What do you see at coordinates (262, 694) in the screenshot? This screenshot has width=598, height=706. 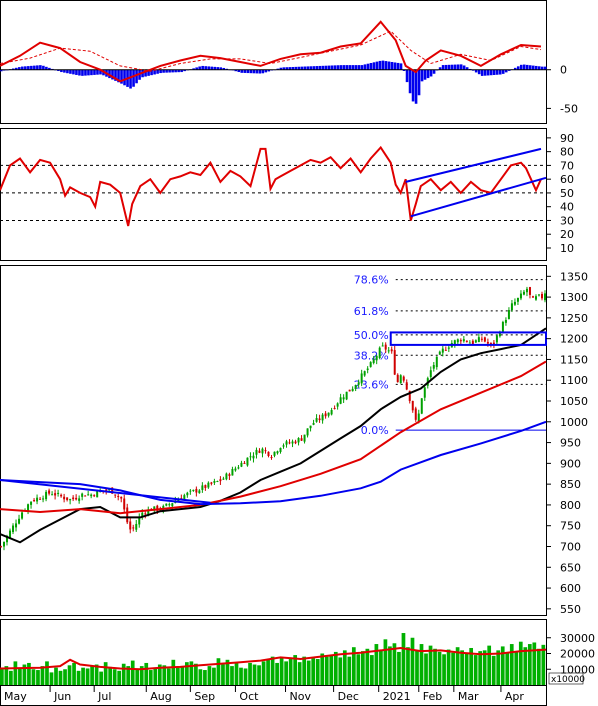 I see `x-axis: May Jun Jul Aug Sep Oct Nov Dec 2021 Feb Mar Apr` at bounding box center [262, 694].